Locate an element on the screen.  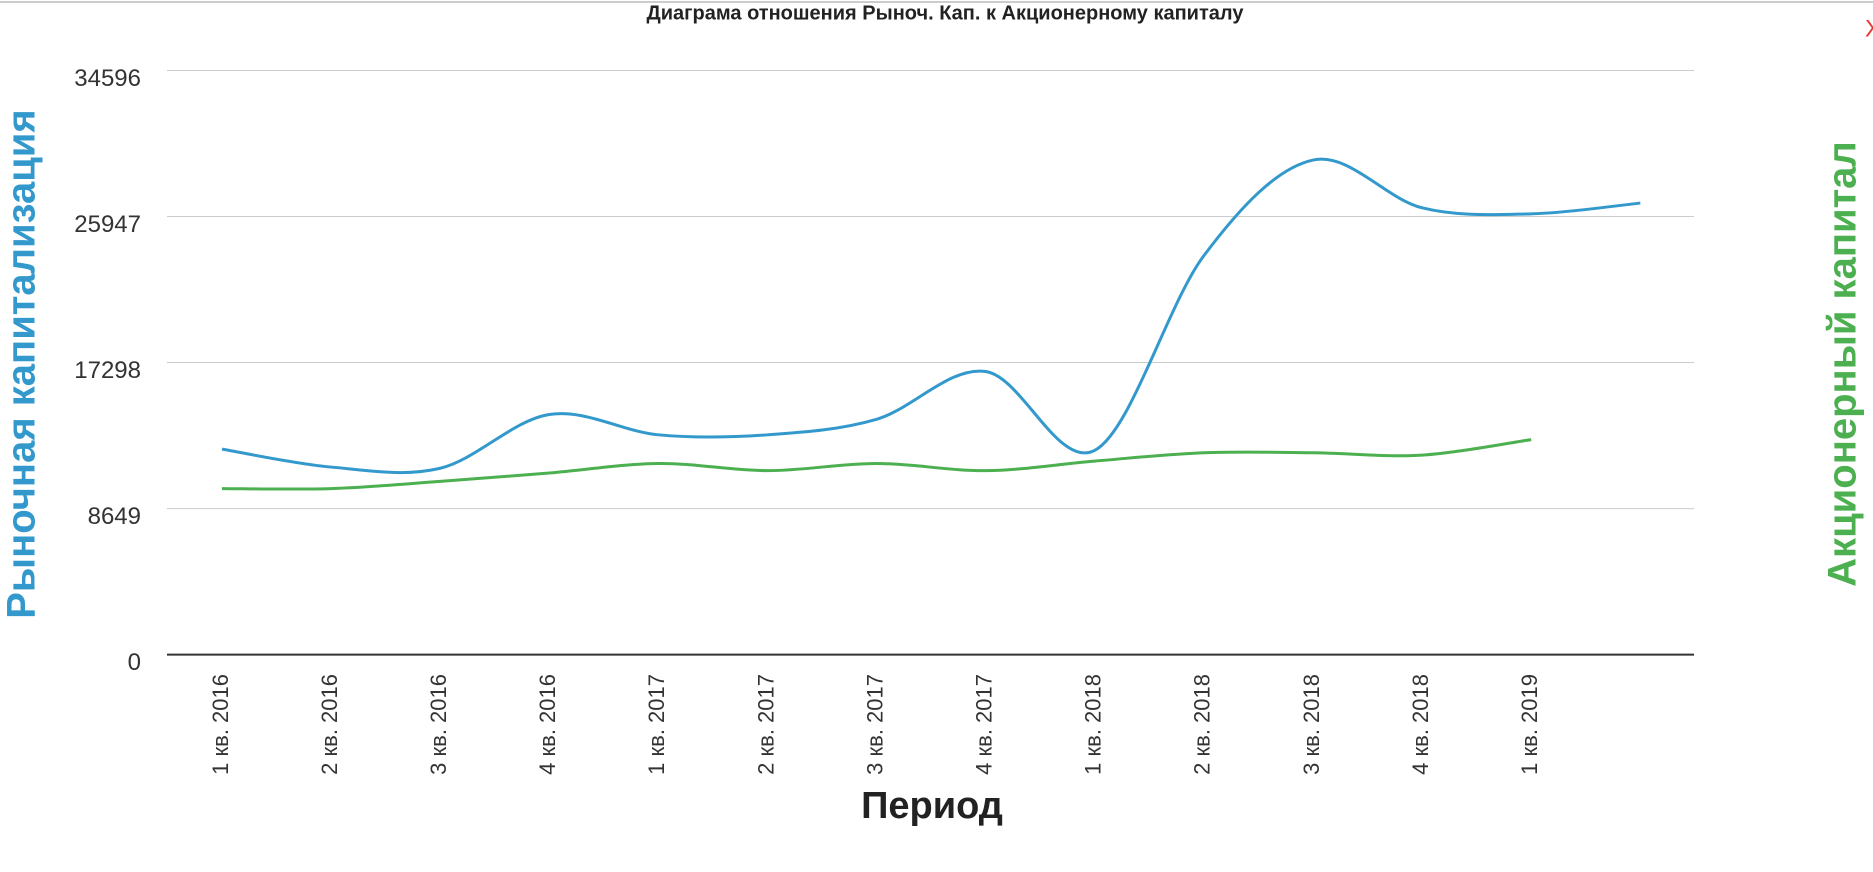
y-tick-label: 25947 is located at coordinates (107, 224).